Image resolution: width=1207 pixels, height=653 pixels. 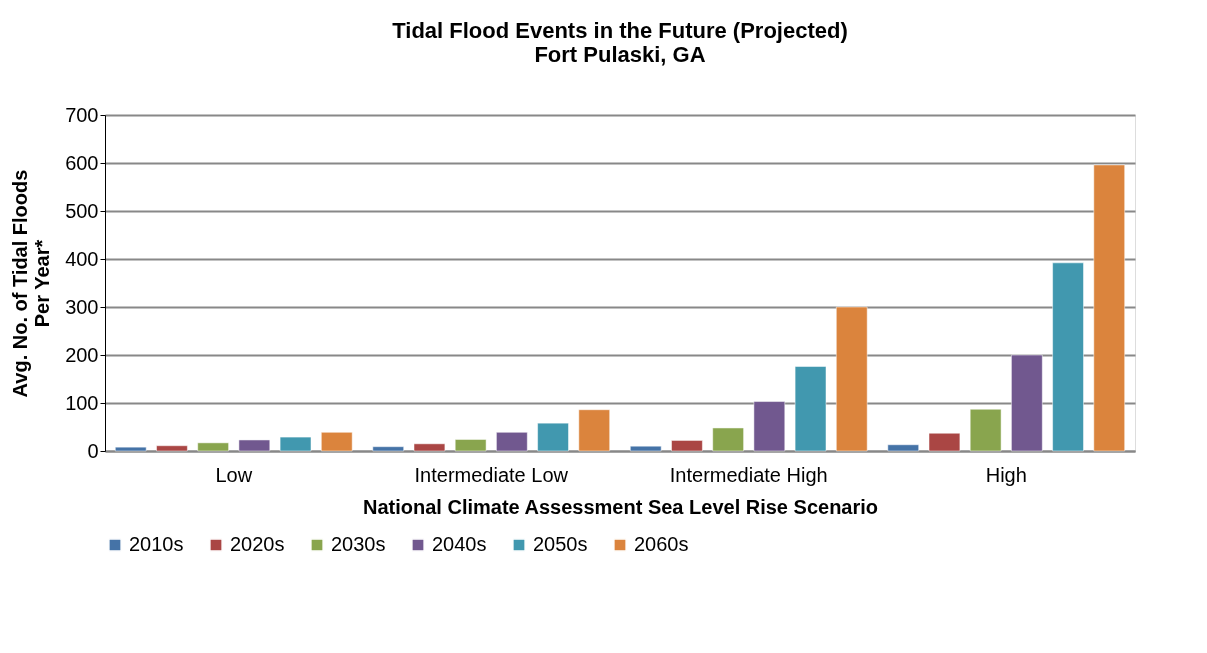 What do you see at coordinates (82, 210) in the screenshot?
I see `y-tick-label: 500` at bounding box center [82, 210].